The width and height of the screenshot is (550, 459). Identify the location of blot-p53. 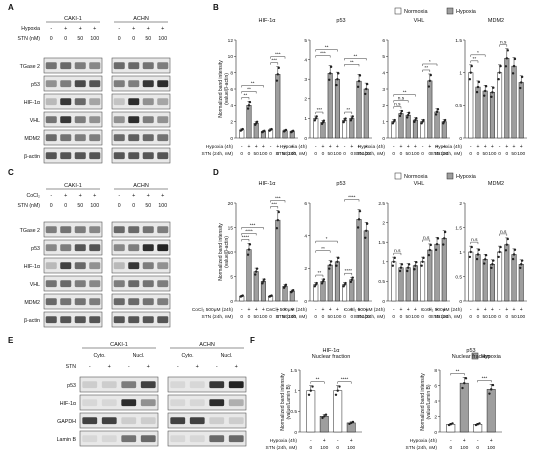
(141, 247).